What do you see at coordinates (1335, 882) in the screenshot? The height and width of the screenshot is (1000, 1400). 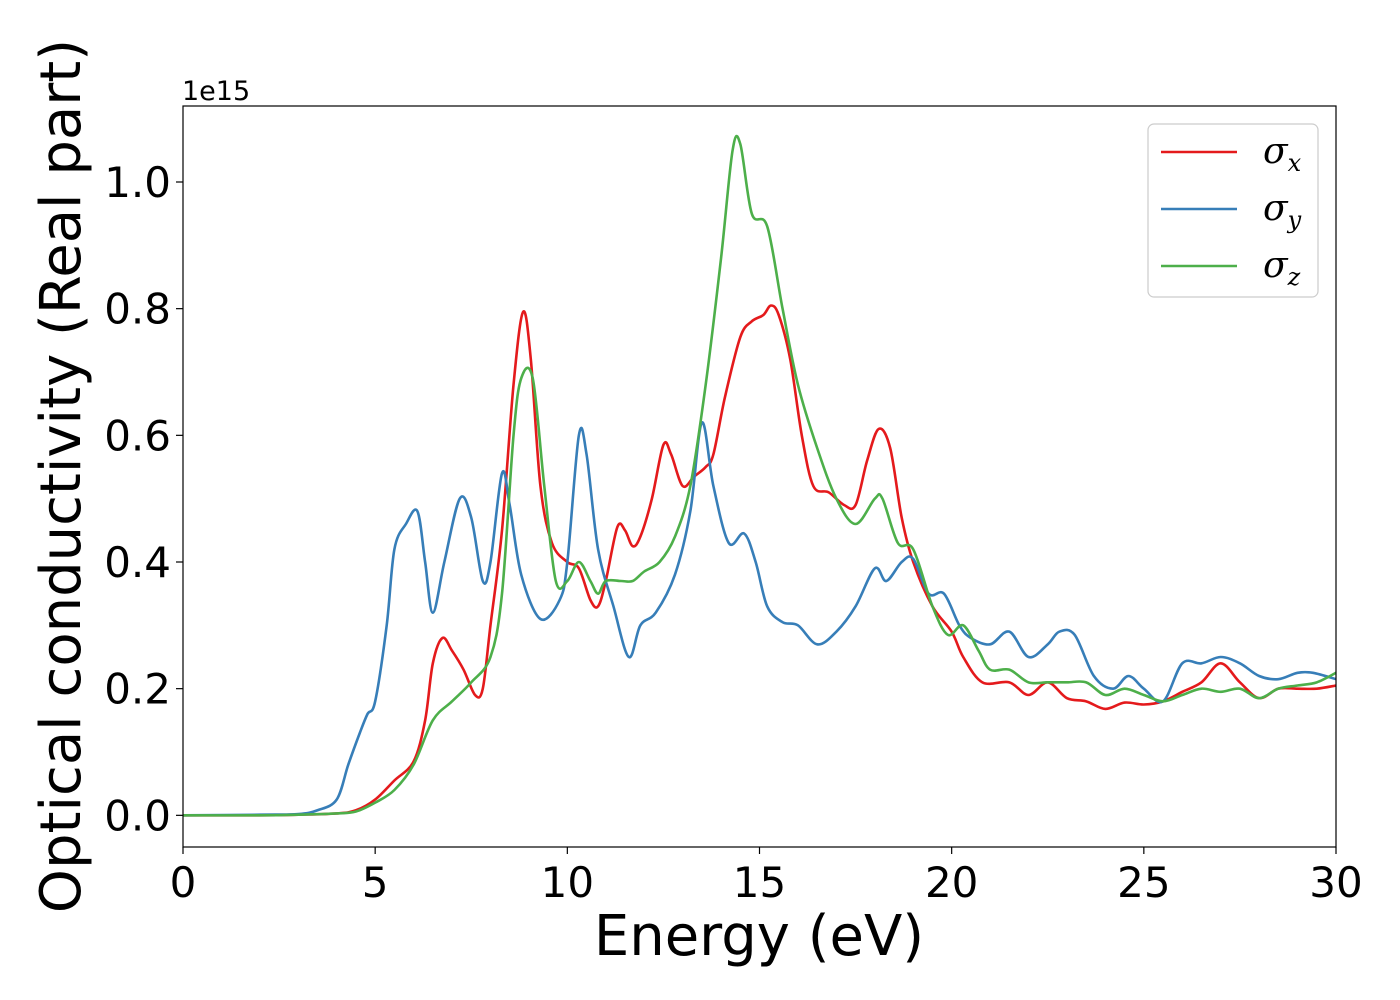 I see `x-tick-label: 30` at bounding box center [1335, 882].